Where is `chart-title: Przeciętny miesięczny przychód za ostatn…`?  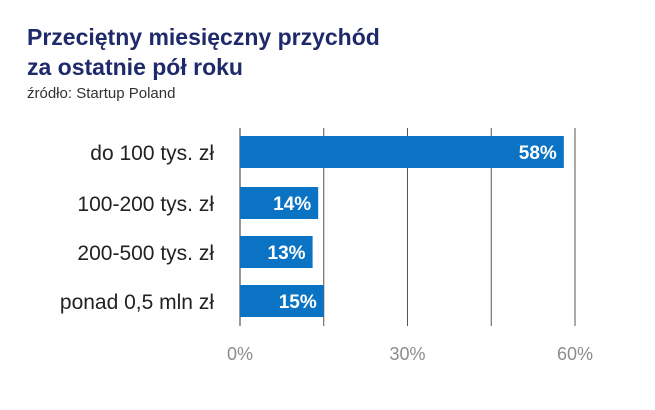
chart-title: Przeciętny miesięczny przychód za ostatn… is located at coordinates (327, 52).